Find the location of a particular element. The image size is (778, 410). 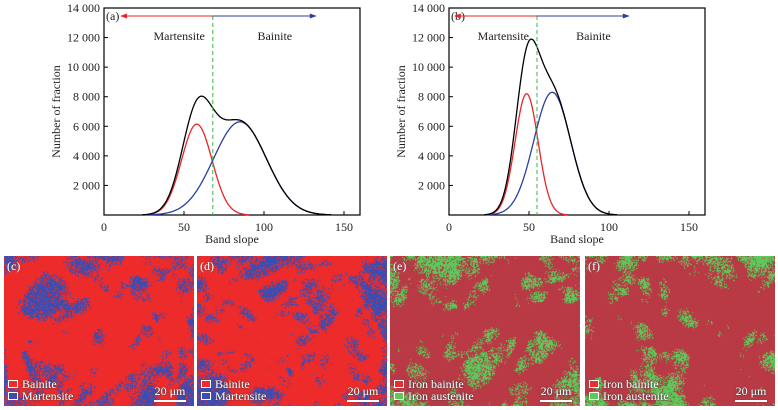

micrograph-f: (f) Iron bainite Iron austenite 20 μm is located at coordinates (680, 331).